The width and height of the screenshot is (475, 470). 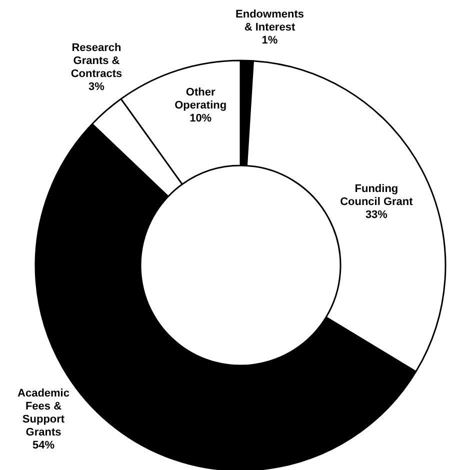 What do you see at coordinates (270, 21) in the screenshot?
I see `slice-label: Endowments & Interest` at bounding box center [270, 21].